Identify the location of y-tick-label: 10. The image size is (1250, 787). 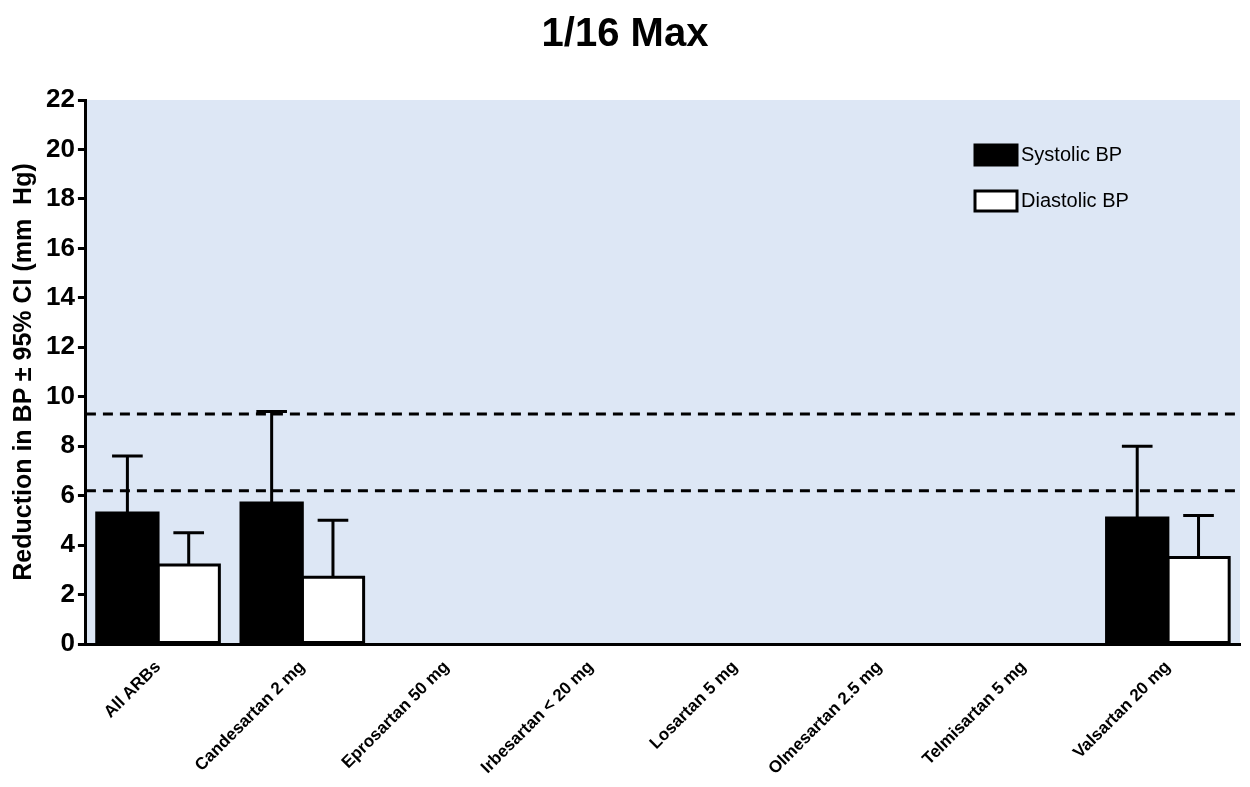
(60, 394).